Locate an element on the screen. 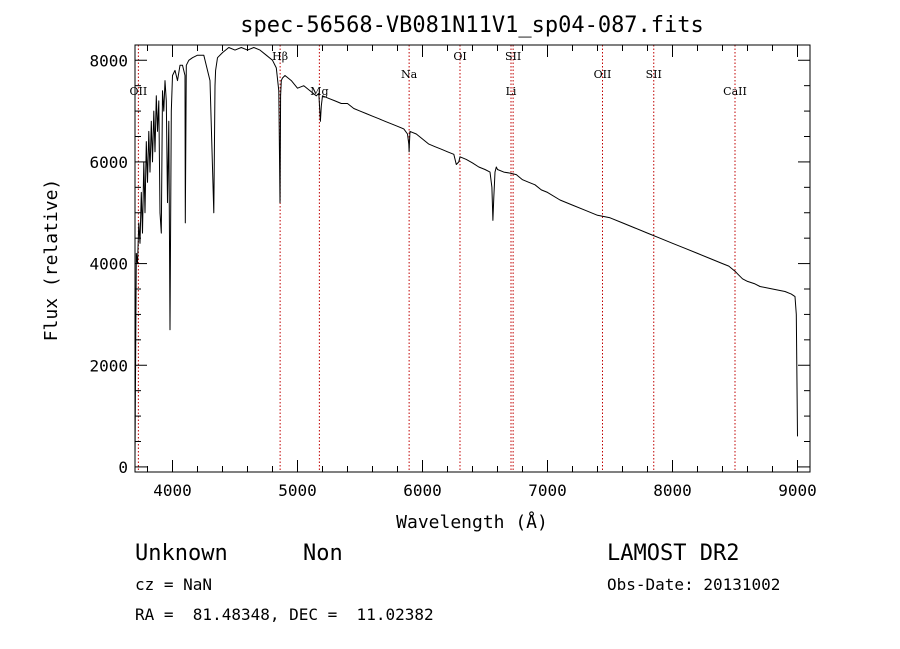 The width and height of the screenshot is (900, 649). object-name: Unknown is located at coordinates (181, 553).